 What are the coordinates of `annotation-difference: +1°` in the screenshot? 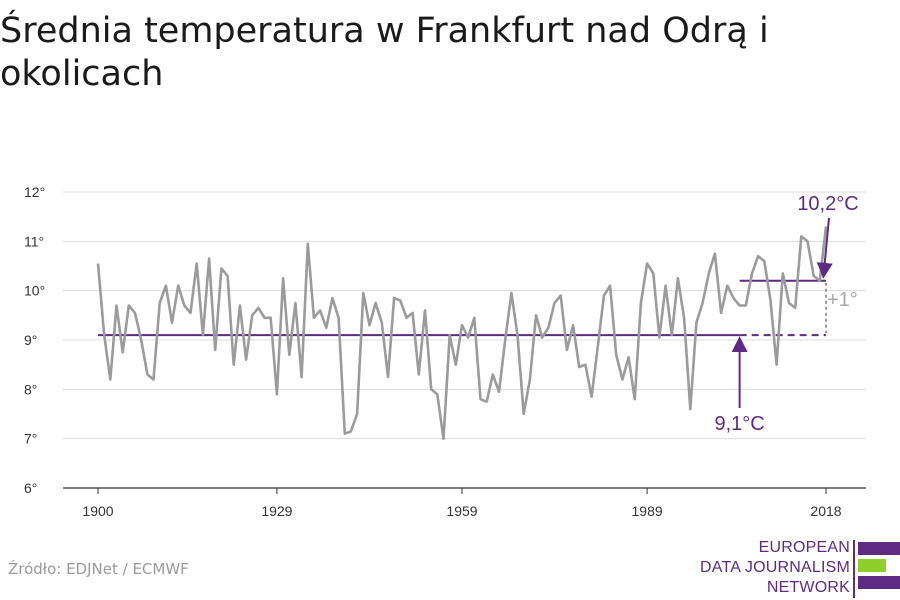 It's located at (842, 300).